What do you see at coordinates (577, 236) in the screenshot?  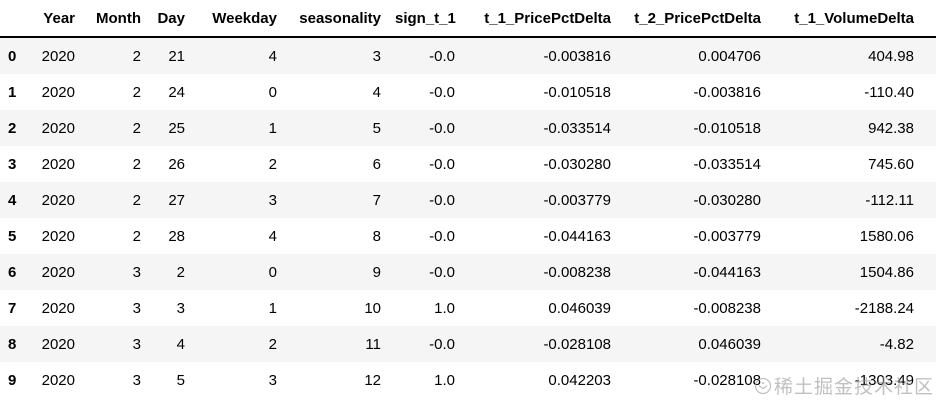 I see `table-cell: -0.044163` at bounding box center [577, 236].